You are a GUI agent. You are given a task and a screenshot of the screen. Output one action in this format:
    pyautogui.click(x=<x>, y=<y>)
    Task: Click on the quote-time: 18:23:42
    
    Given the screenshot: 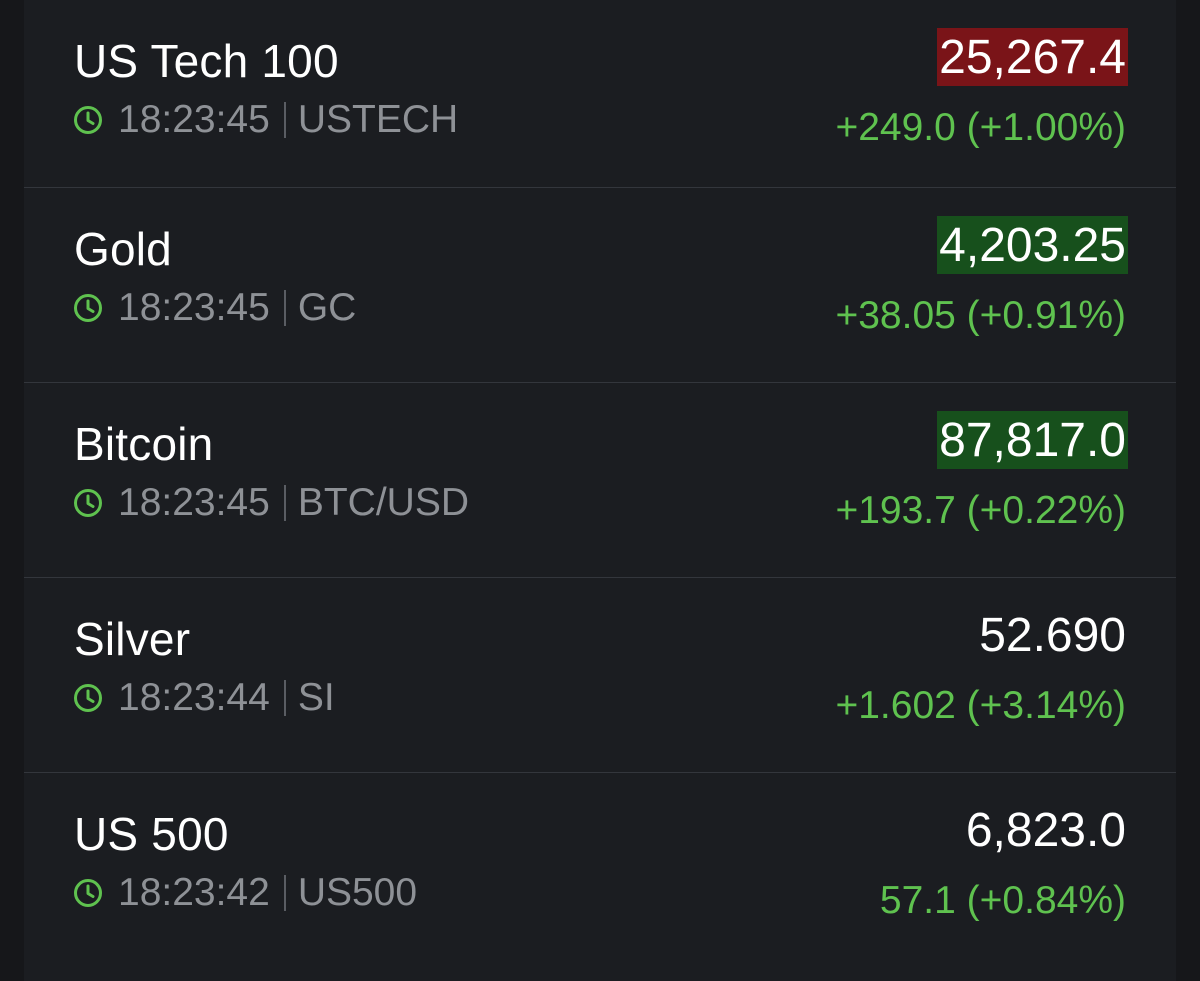 What is the action you would take?
    pyautogui.click(x=194, y=892)
    